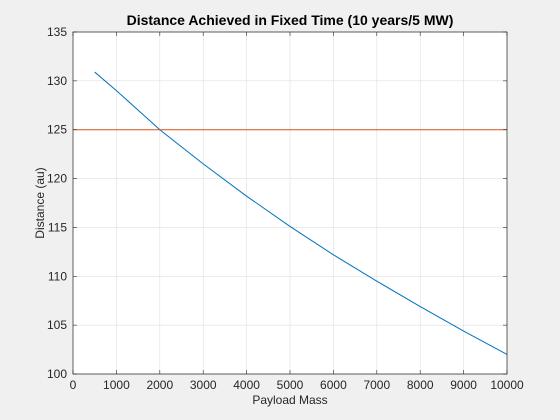 This screenshot has width=560, height=420. Describe the element at coordinates (57, 179) in the screenshot. I see `y-tick-label: 120` at that location.